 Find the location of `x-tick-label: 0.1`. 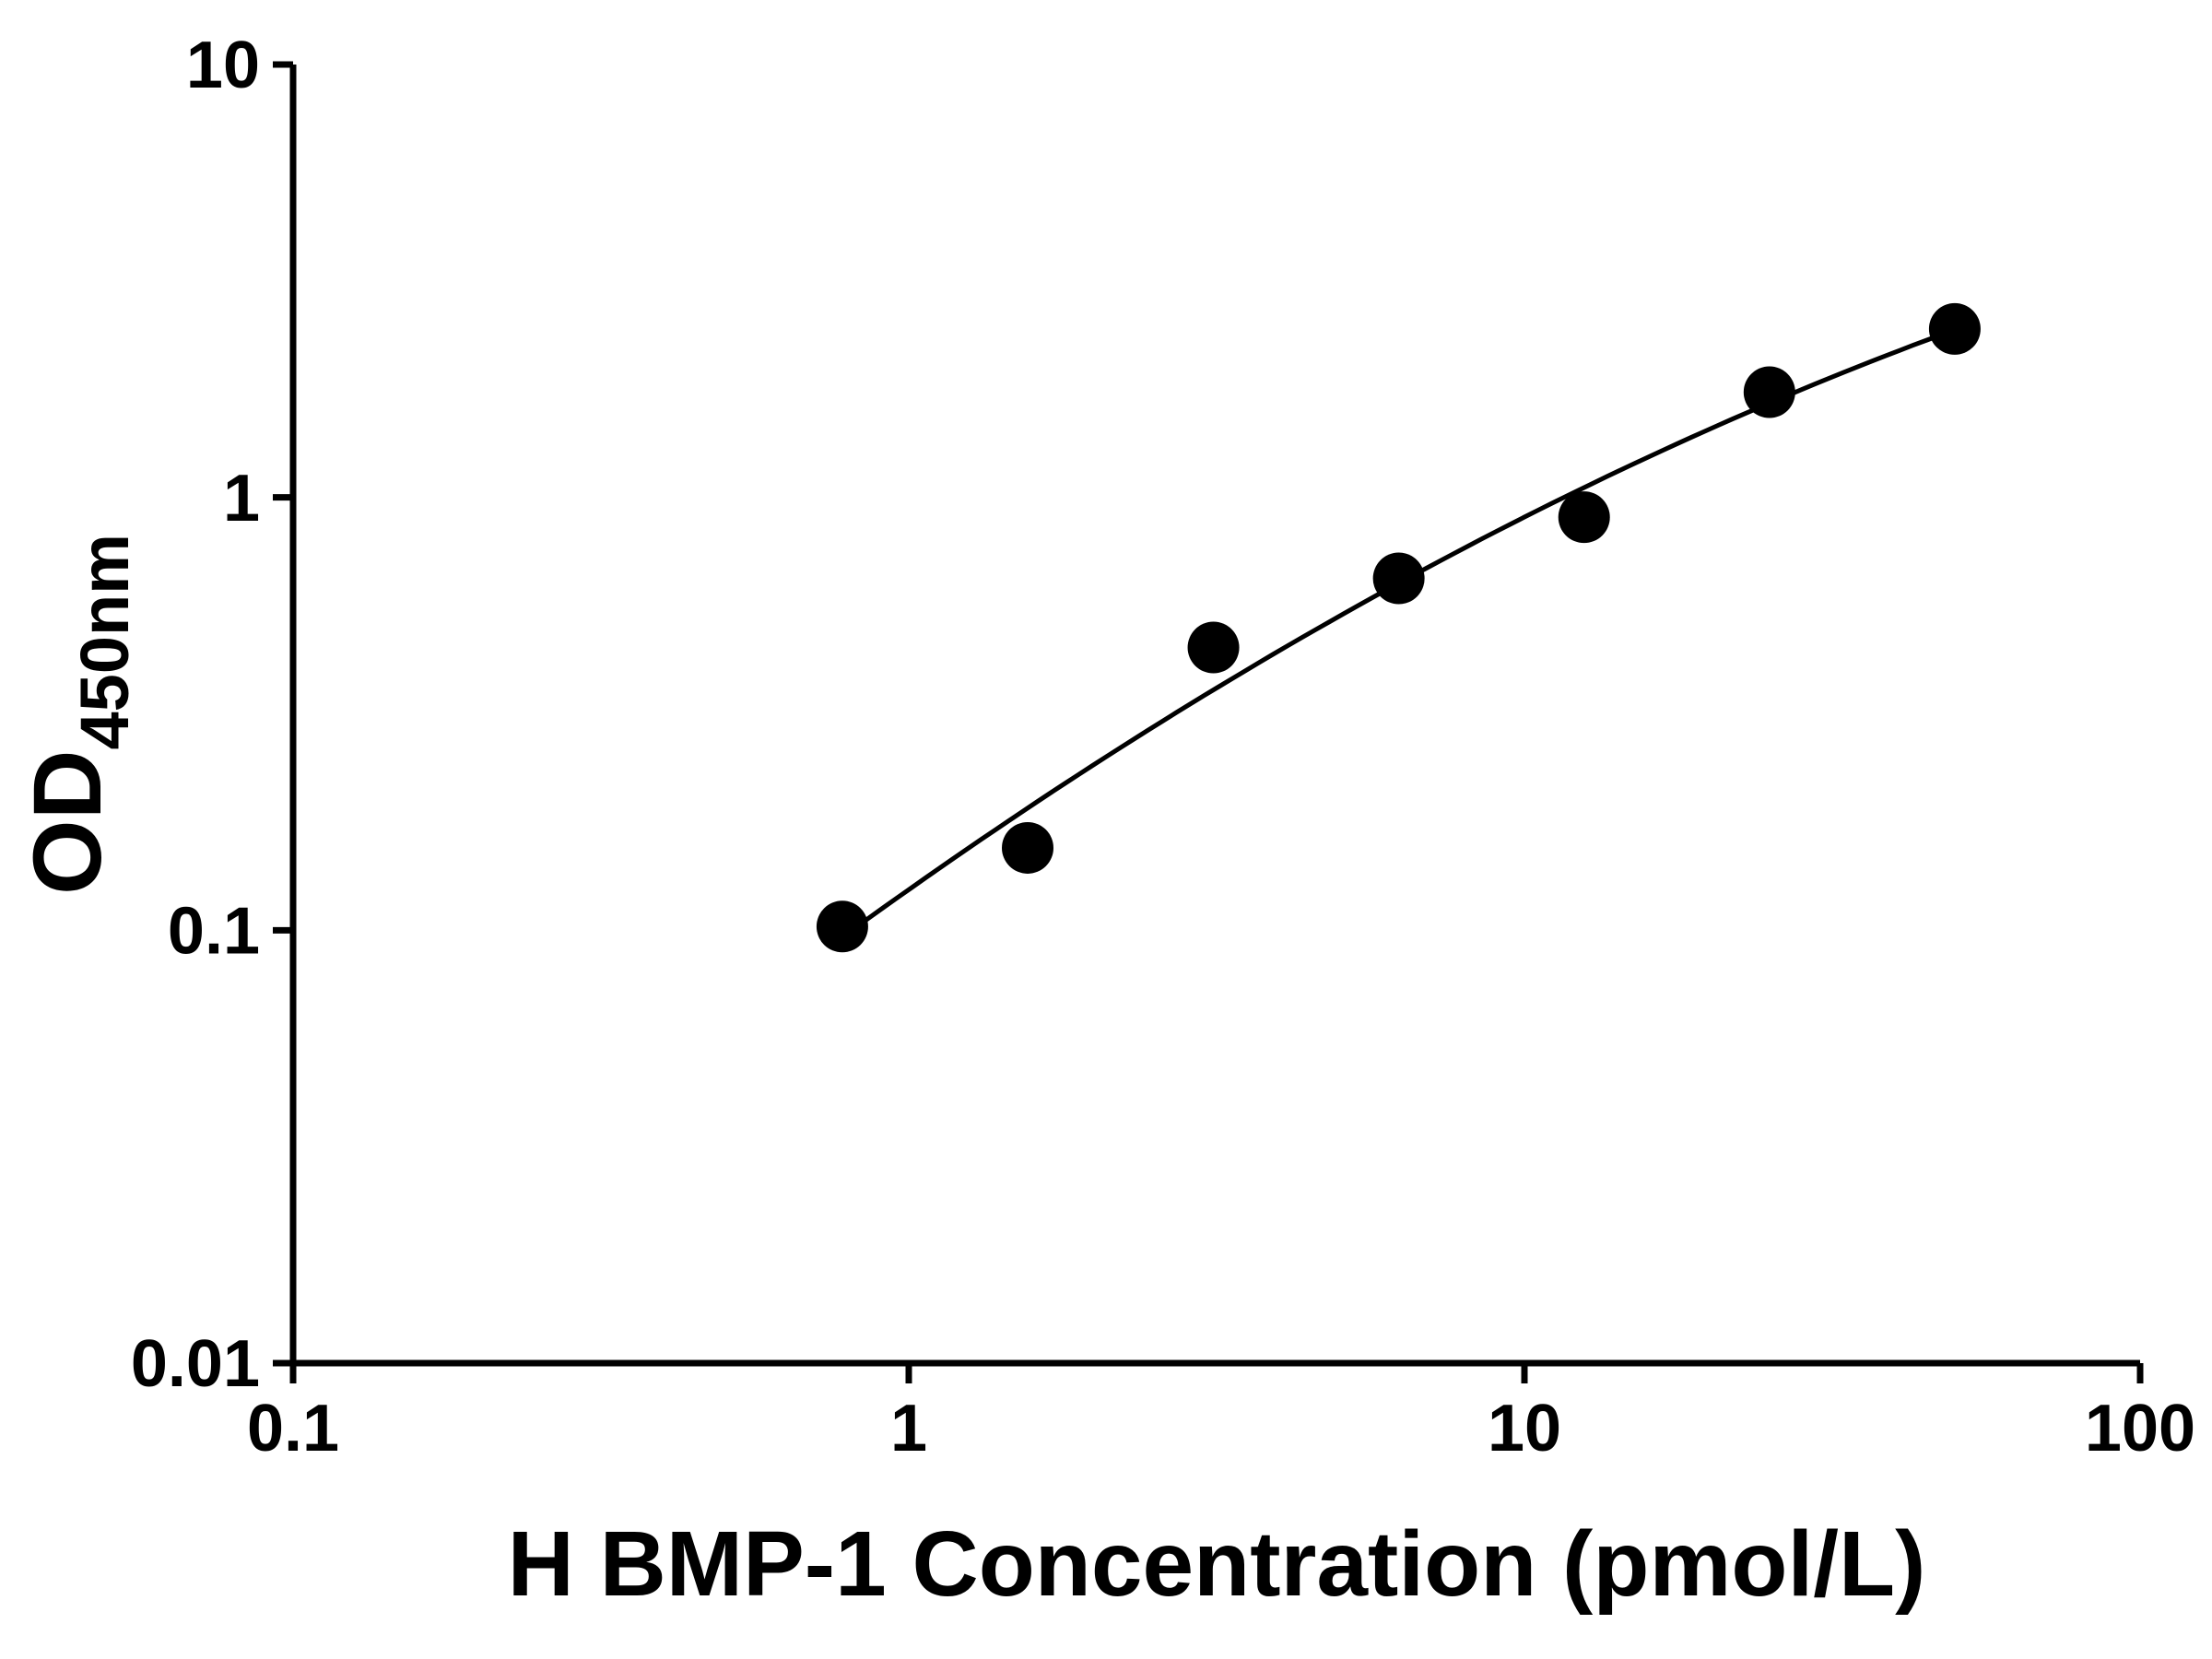

x-tick-label: 0.1 is located at coordinates (293, 1428).